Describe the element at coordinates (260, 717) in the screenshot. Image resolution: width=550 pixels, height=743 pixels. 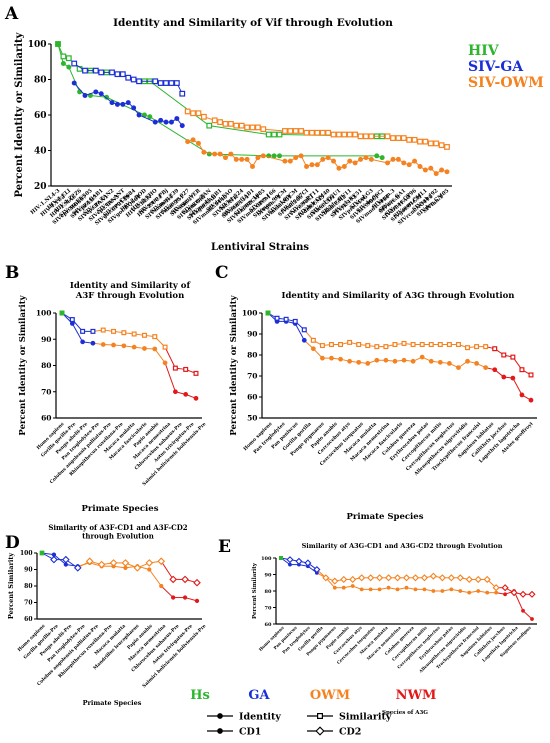
I see `legend-marker-label: Identity` at that location.